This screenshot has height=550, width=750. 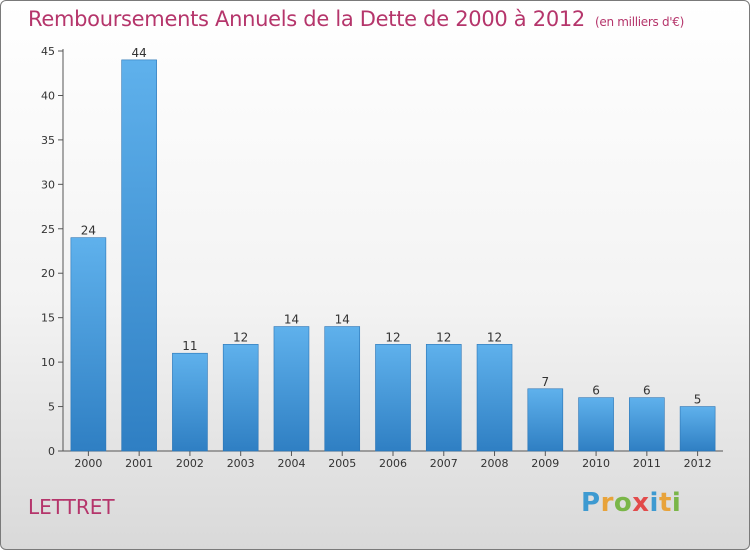 I want to click on x-tick-label: 2005, so click(x=342, y=463).